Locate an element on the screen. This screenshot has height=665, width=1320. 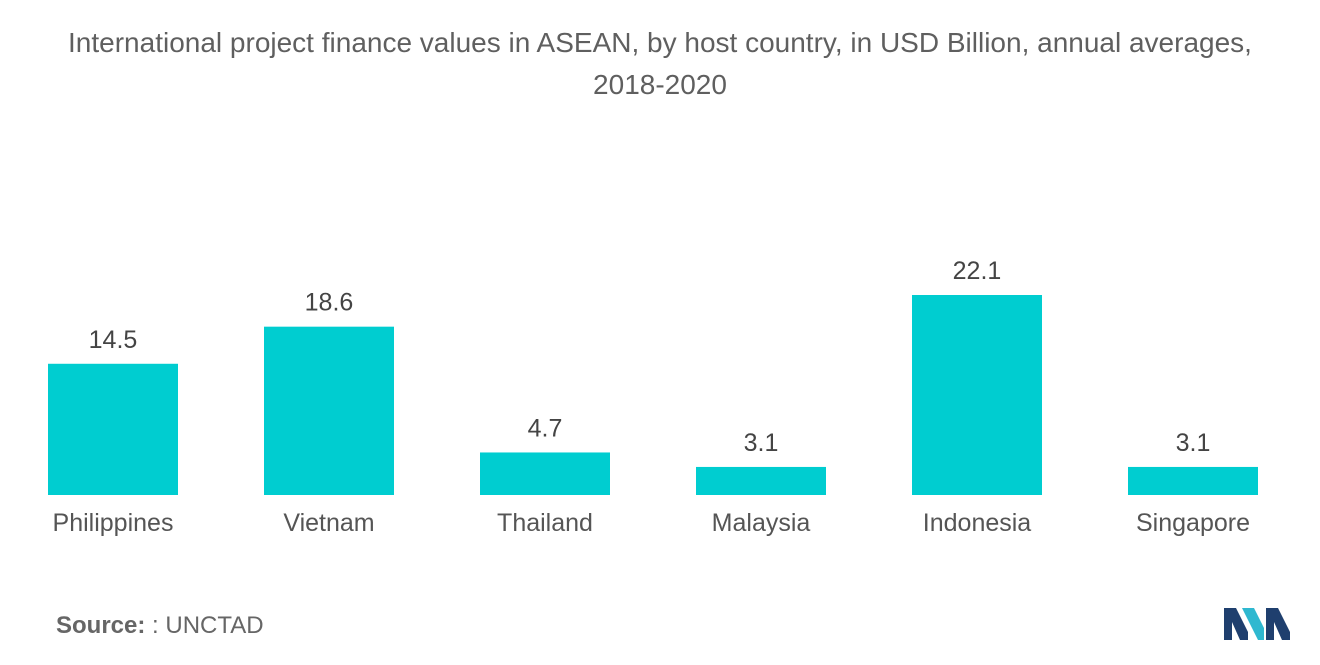
logo-shape-mid is located at coordinates (1253, 624).